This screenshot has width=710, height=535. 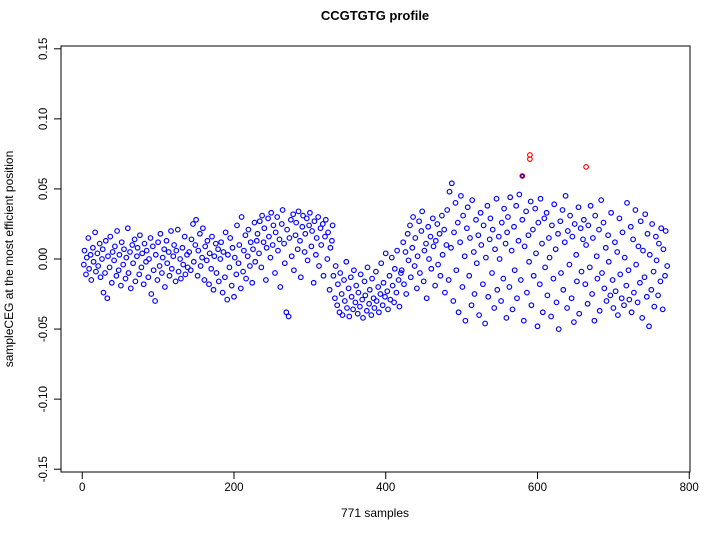 I want to click on overlapped-outlier-point, so click(x=522, y=176).